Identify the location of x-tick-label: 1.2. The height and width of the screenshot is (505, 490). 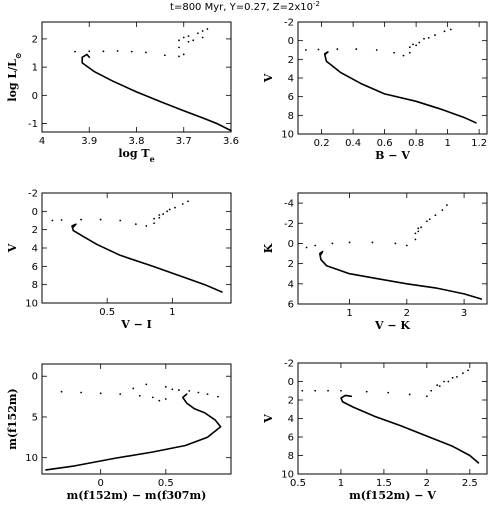
(479, 143).